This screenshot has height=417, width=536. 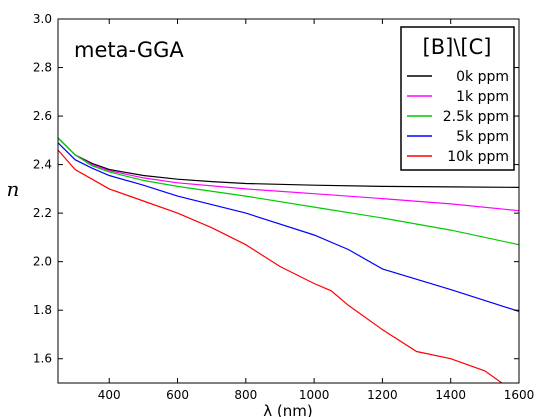 I want to click on legend-label: 5k ppm, so click(x=482, y=137).